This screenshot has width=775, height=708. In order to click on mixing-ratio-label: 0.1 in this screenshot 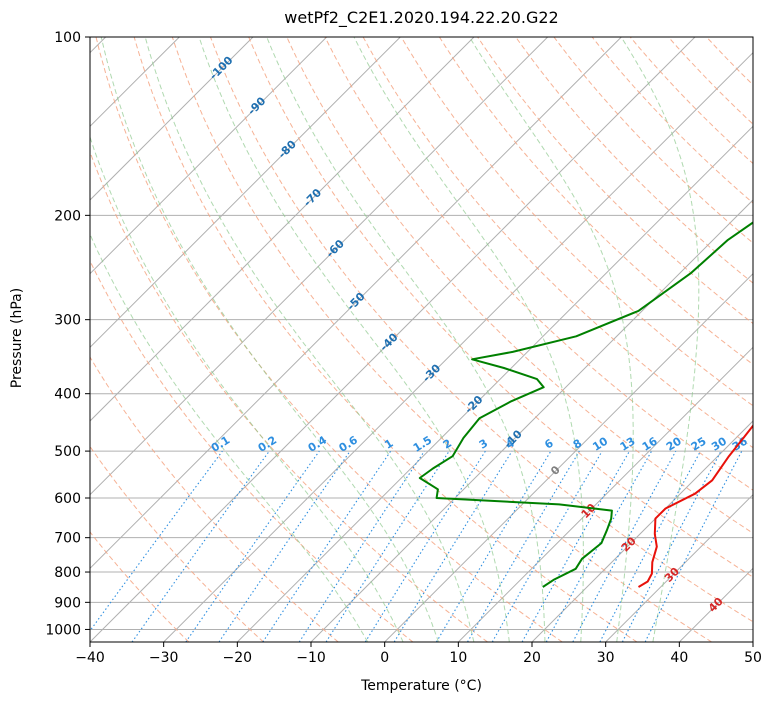, I will do `click(220, 443)`.